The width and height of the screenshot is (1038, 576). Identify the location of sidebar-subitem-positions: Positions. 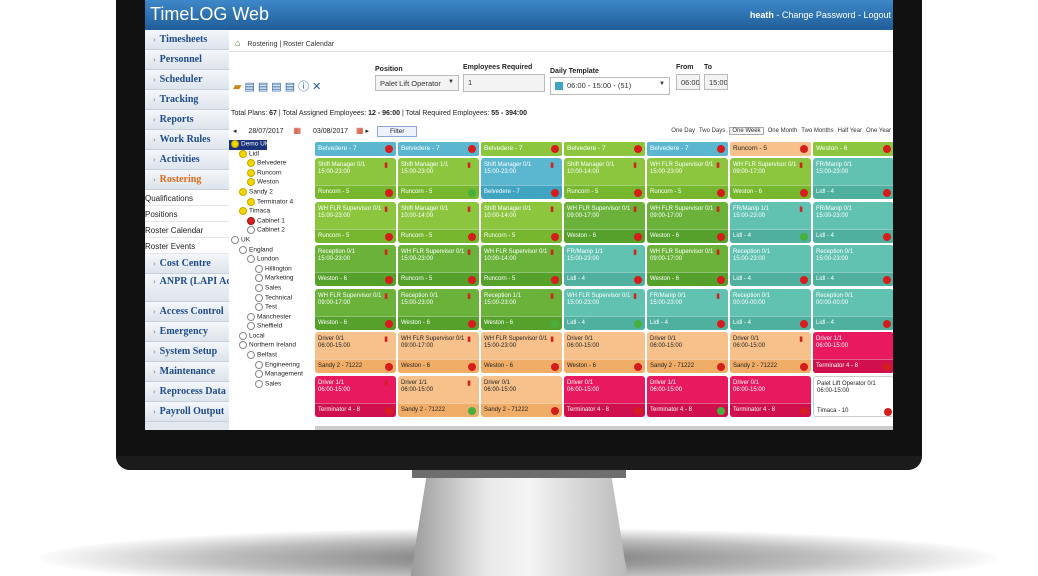
(187, 214).